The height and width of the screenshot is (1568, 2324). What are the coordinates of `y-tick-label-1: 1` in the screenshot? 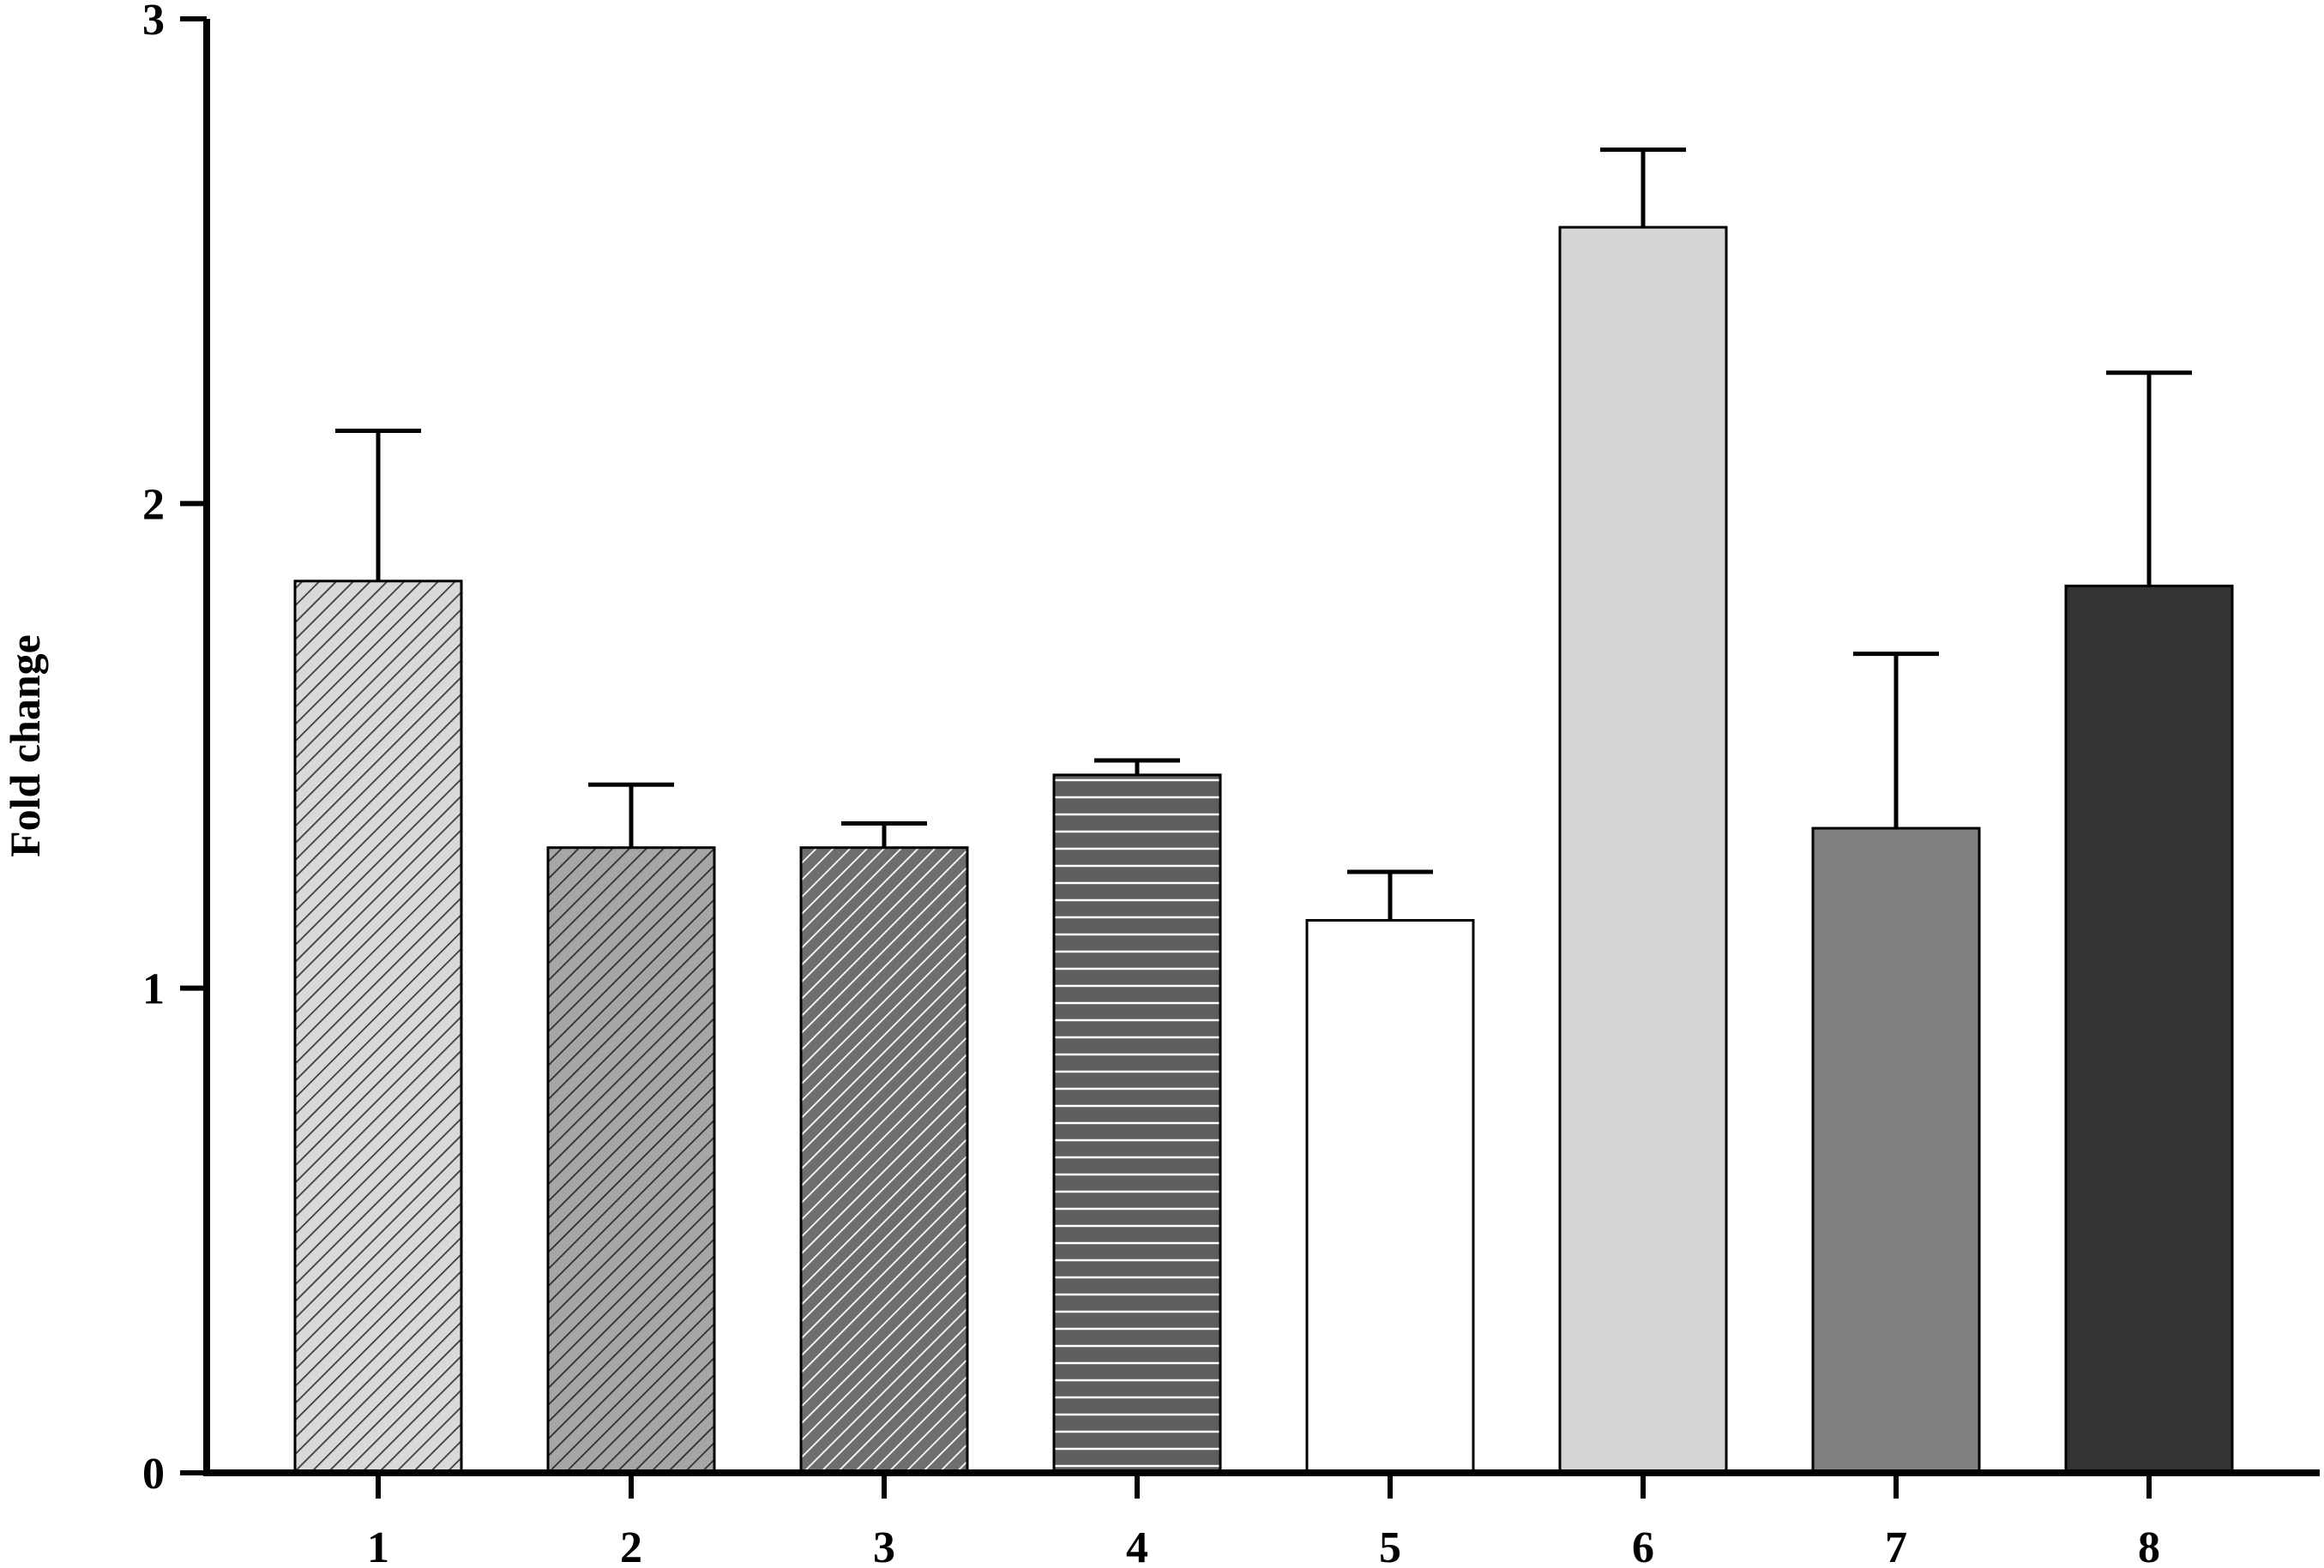 It's located at (153, 989).